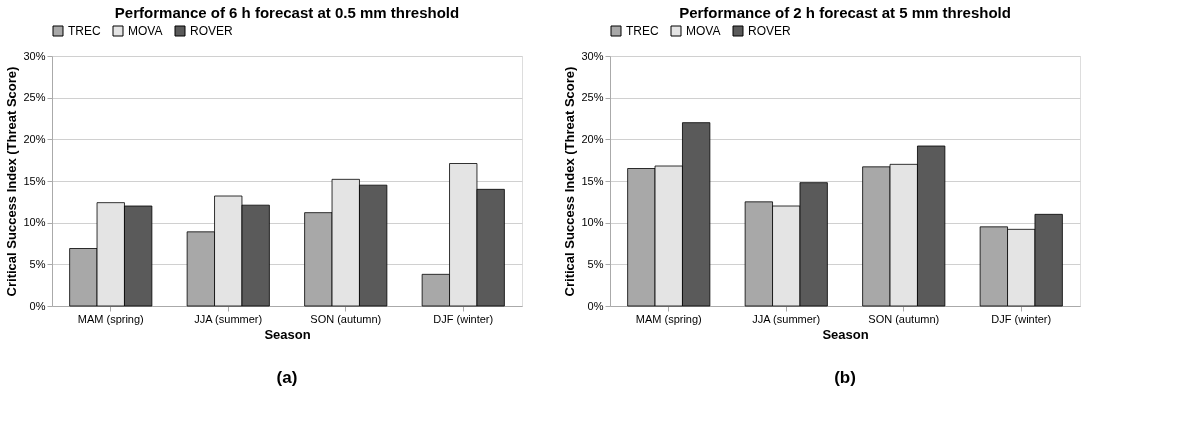 This screenshot has height=431, width=1188. Describe the element at coordinates (845, 12) in the screenshot. I see `chart-title: Performance of 2 h forecast at 5 mm threshold` at that location.